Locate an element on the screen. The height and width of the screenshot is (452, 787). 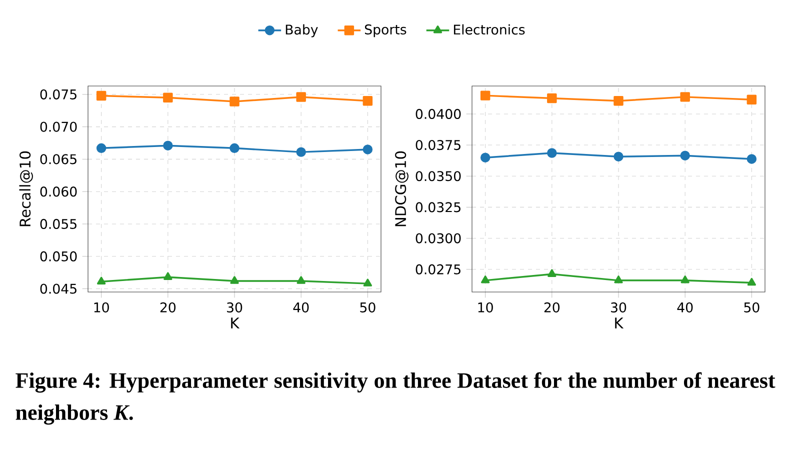
y-tick-label: 0.060 is located at coordinates (58, 191).